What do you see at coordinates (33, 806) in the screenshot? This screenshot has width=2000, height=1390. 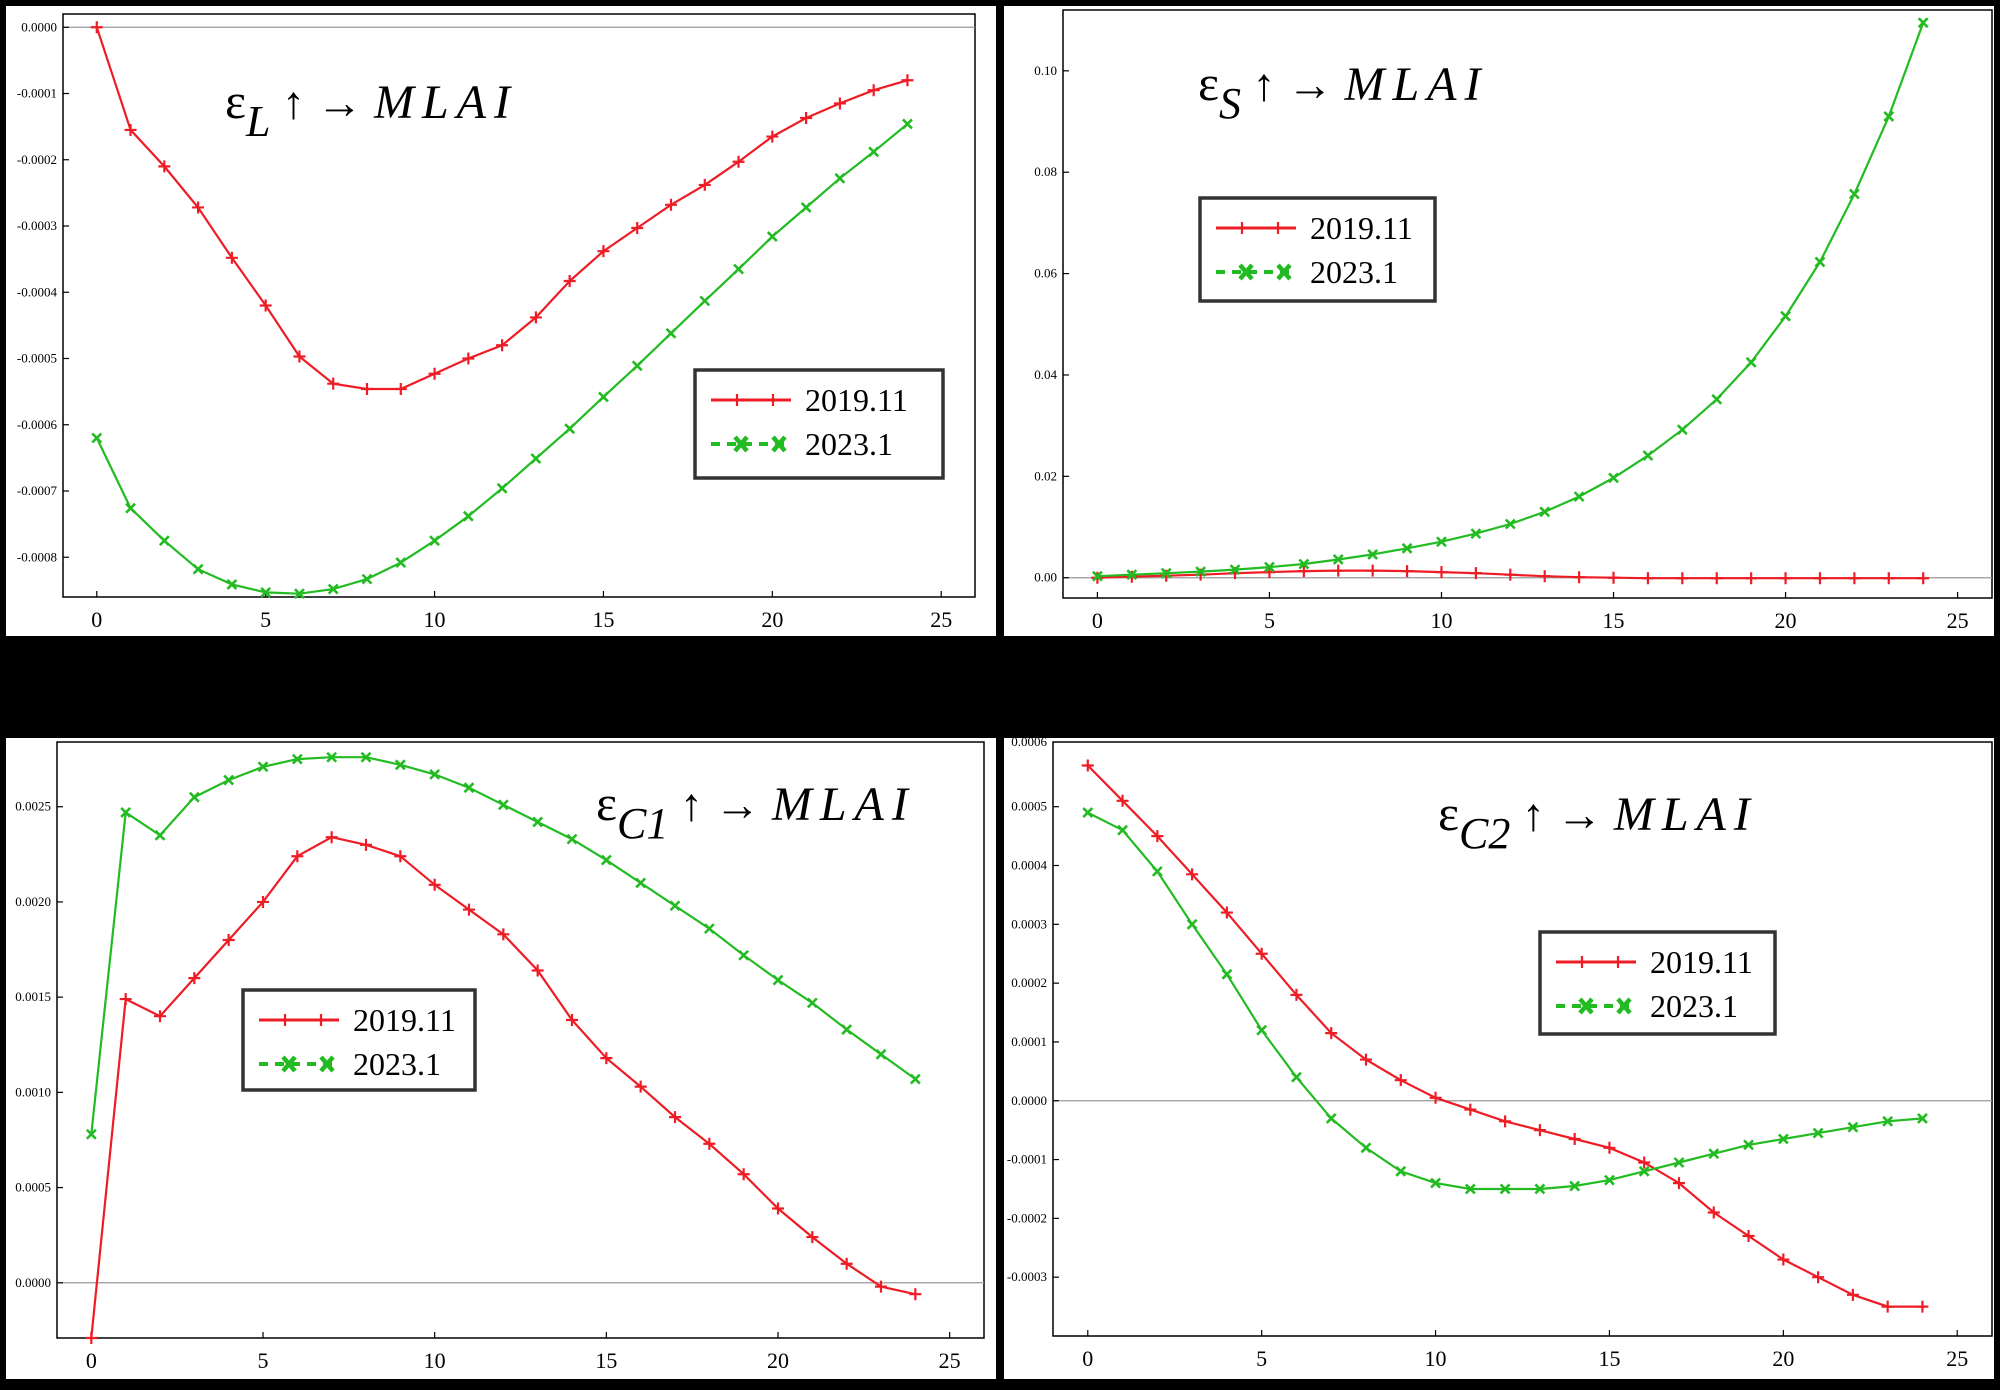 I see `y-tick-label: 0.0025` at bounding box center [33, 806].